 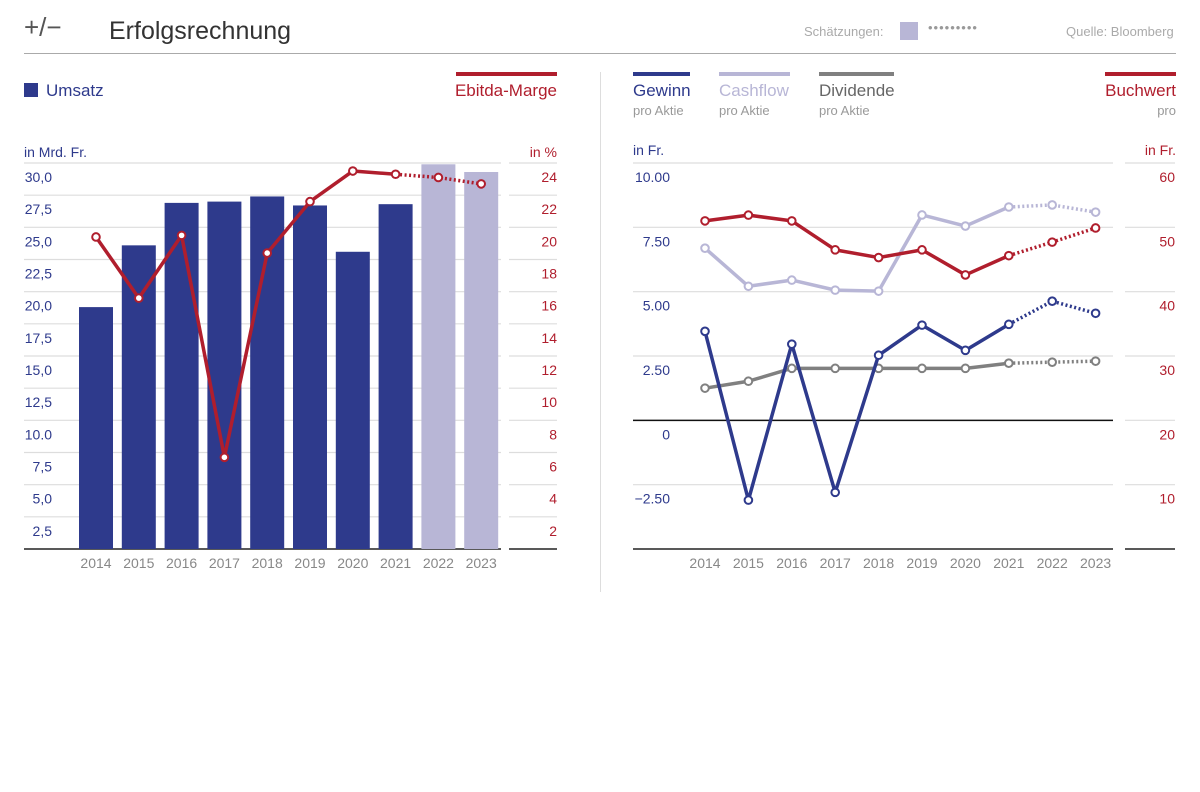 What do you see at coordinates (857, 90) in the screenshot?
I see `legend-dividende: Dividende` at bounding box center [857, 90].